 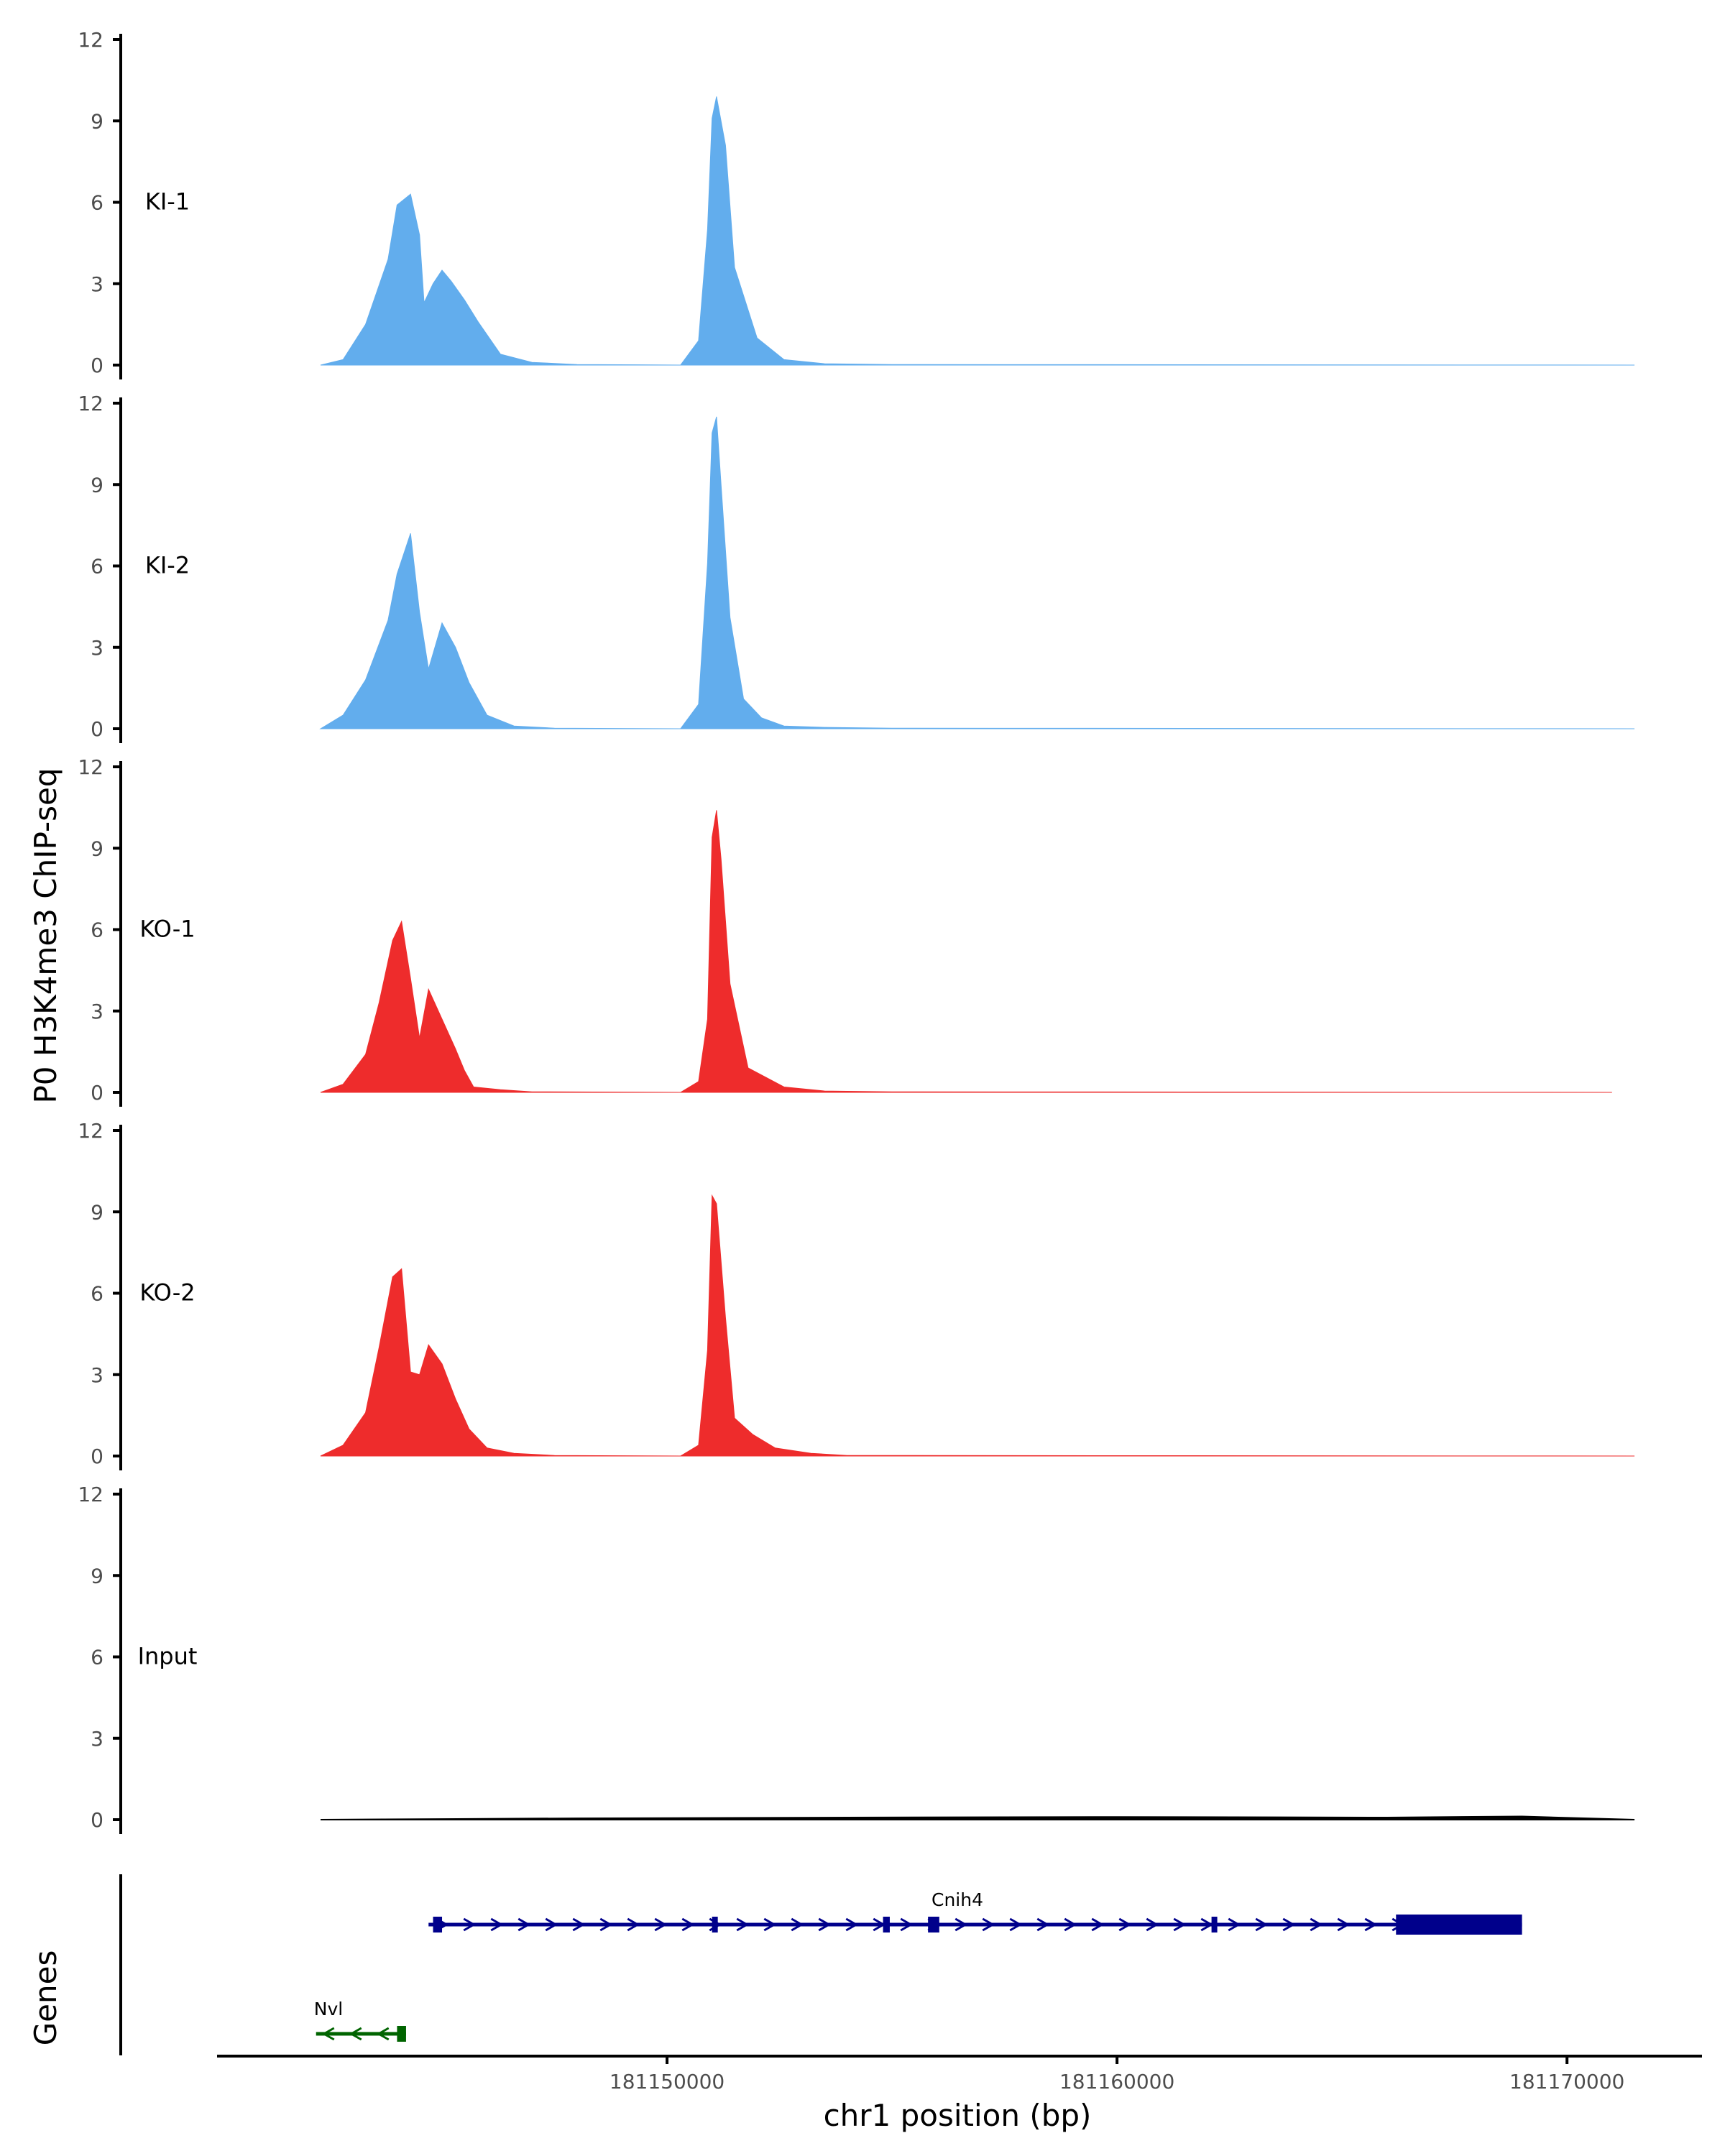 I want to click on genes-panel-title: Genes, so click(x=45, y=1998).